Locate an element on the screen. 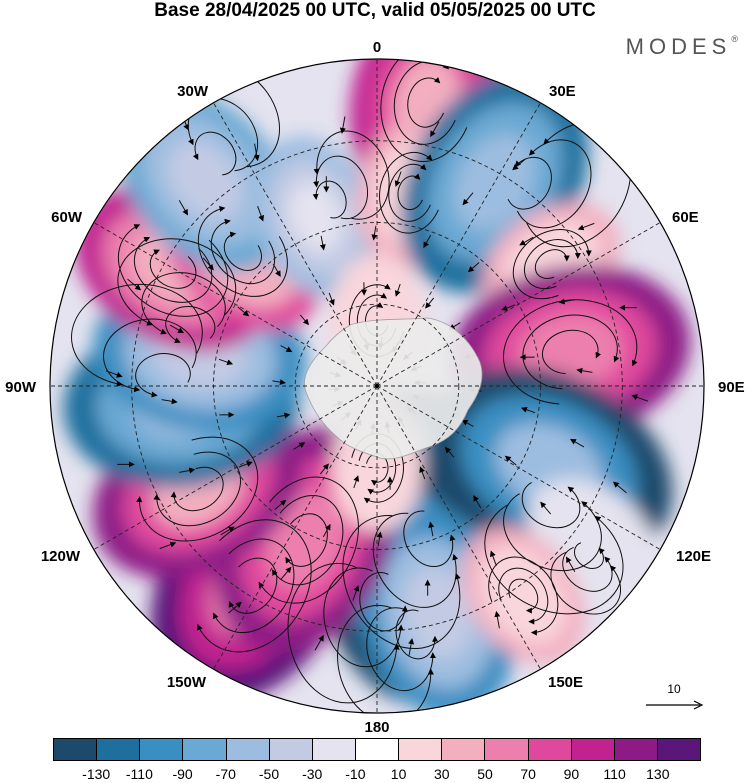 This screenshot has width=750, height=783. lon-label-120e: 120E is located at coordinates (693, 556).